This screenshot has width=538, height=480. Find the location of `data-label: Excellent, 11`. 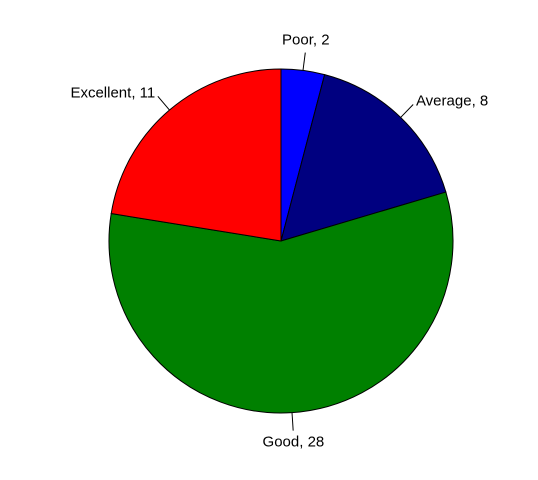

data-label: Excellent, 11 is located at coordinates (112, 92).